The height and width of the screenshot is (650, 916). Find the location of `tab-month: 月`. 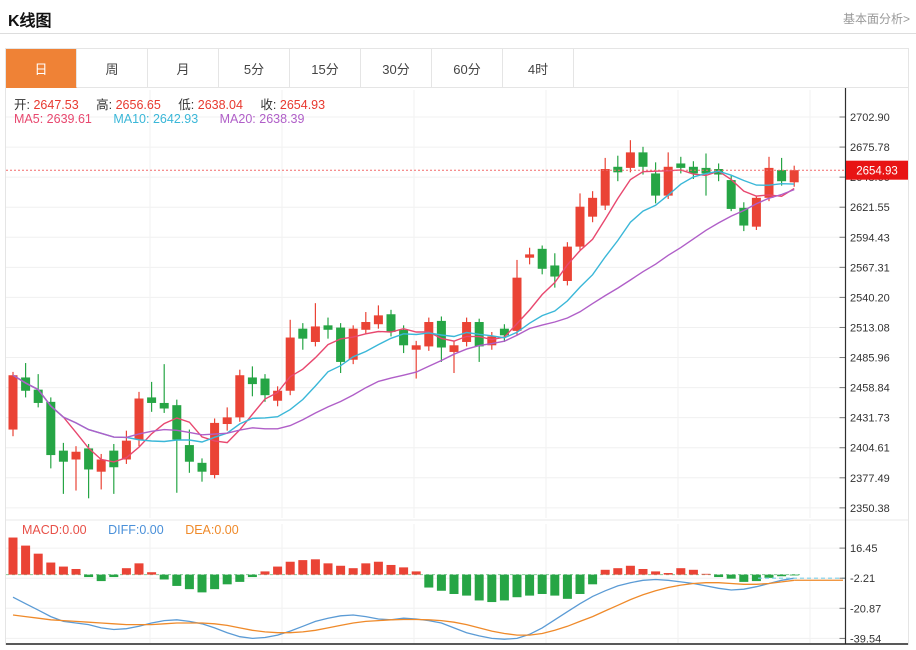

tab-month: 月 is located at coordinates (183, 68).